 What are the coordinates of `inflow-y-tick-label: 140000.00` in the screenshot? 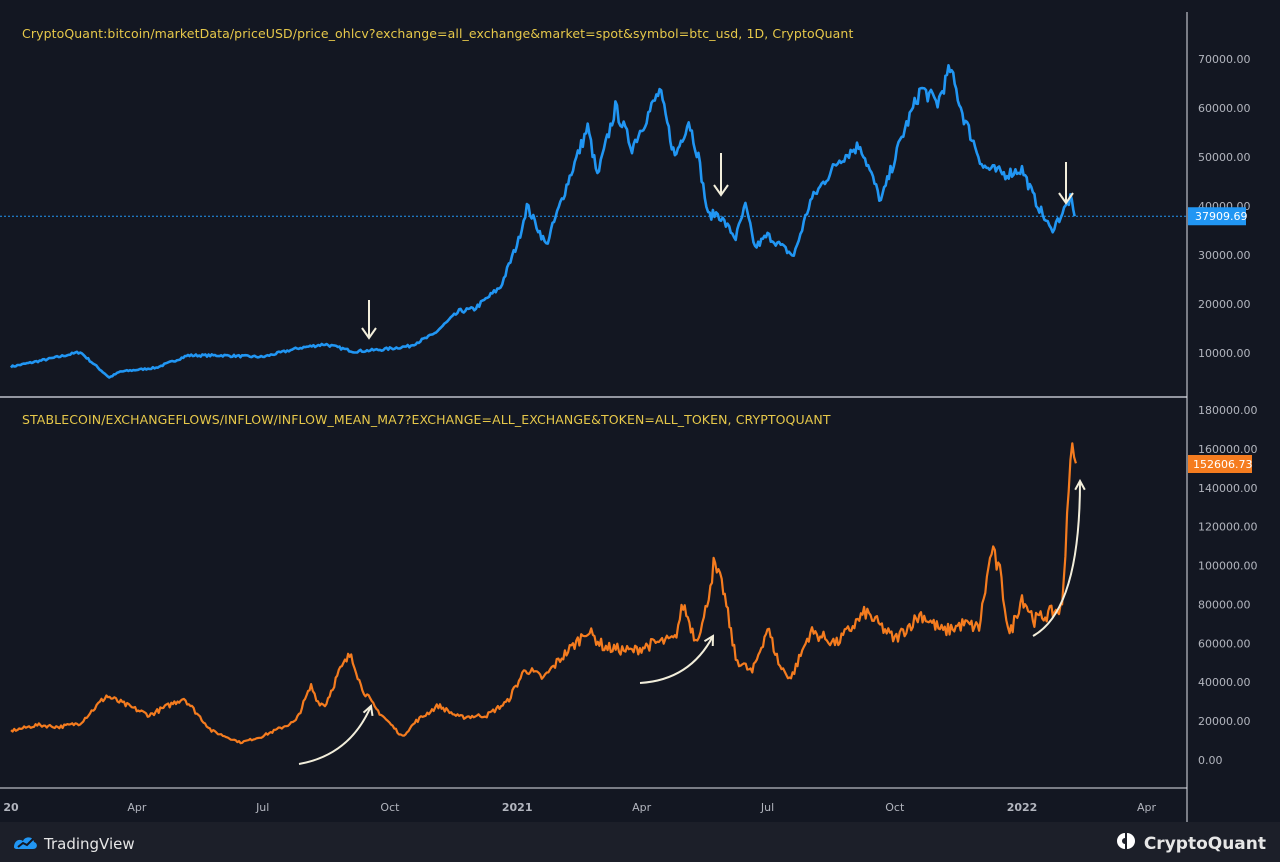 It's located at (1228, 488).